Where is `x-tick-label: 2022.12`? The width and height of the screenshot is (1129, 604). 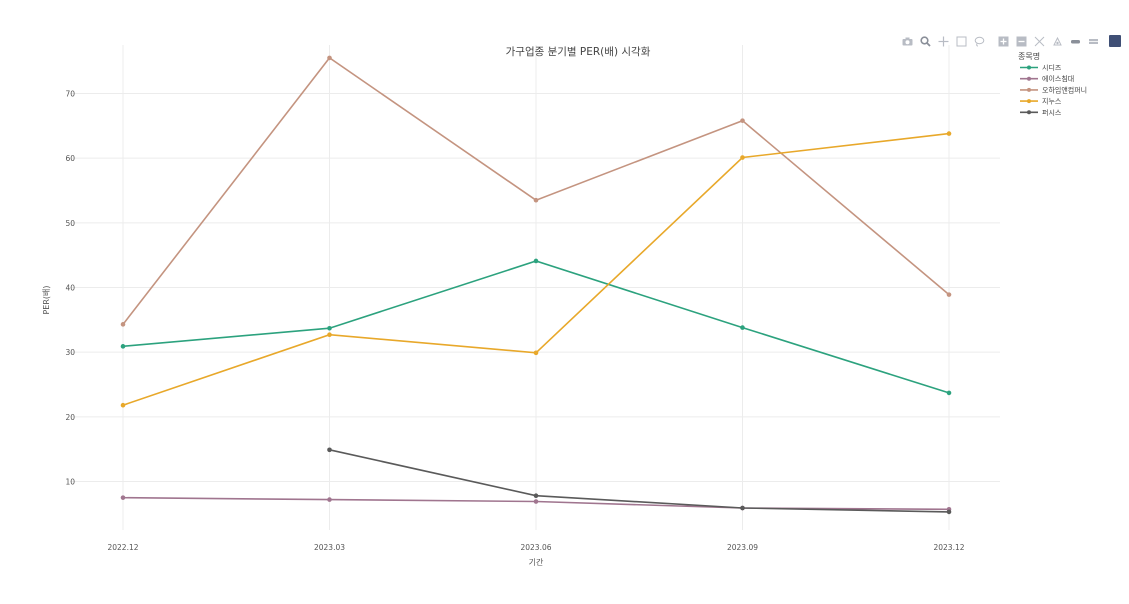 x-tick-label: 2022.12 is located at coordinates (122, 547).